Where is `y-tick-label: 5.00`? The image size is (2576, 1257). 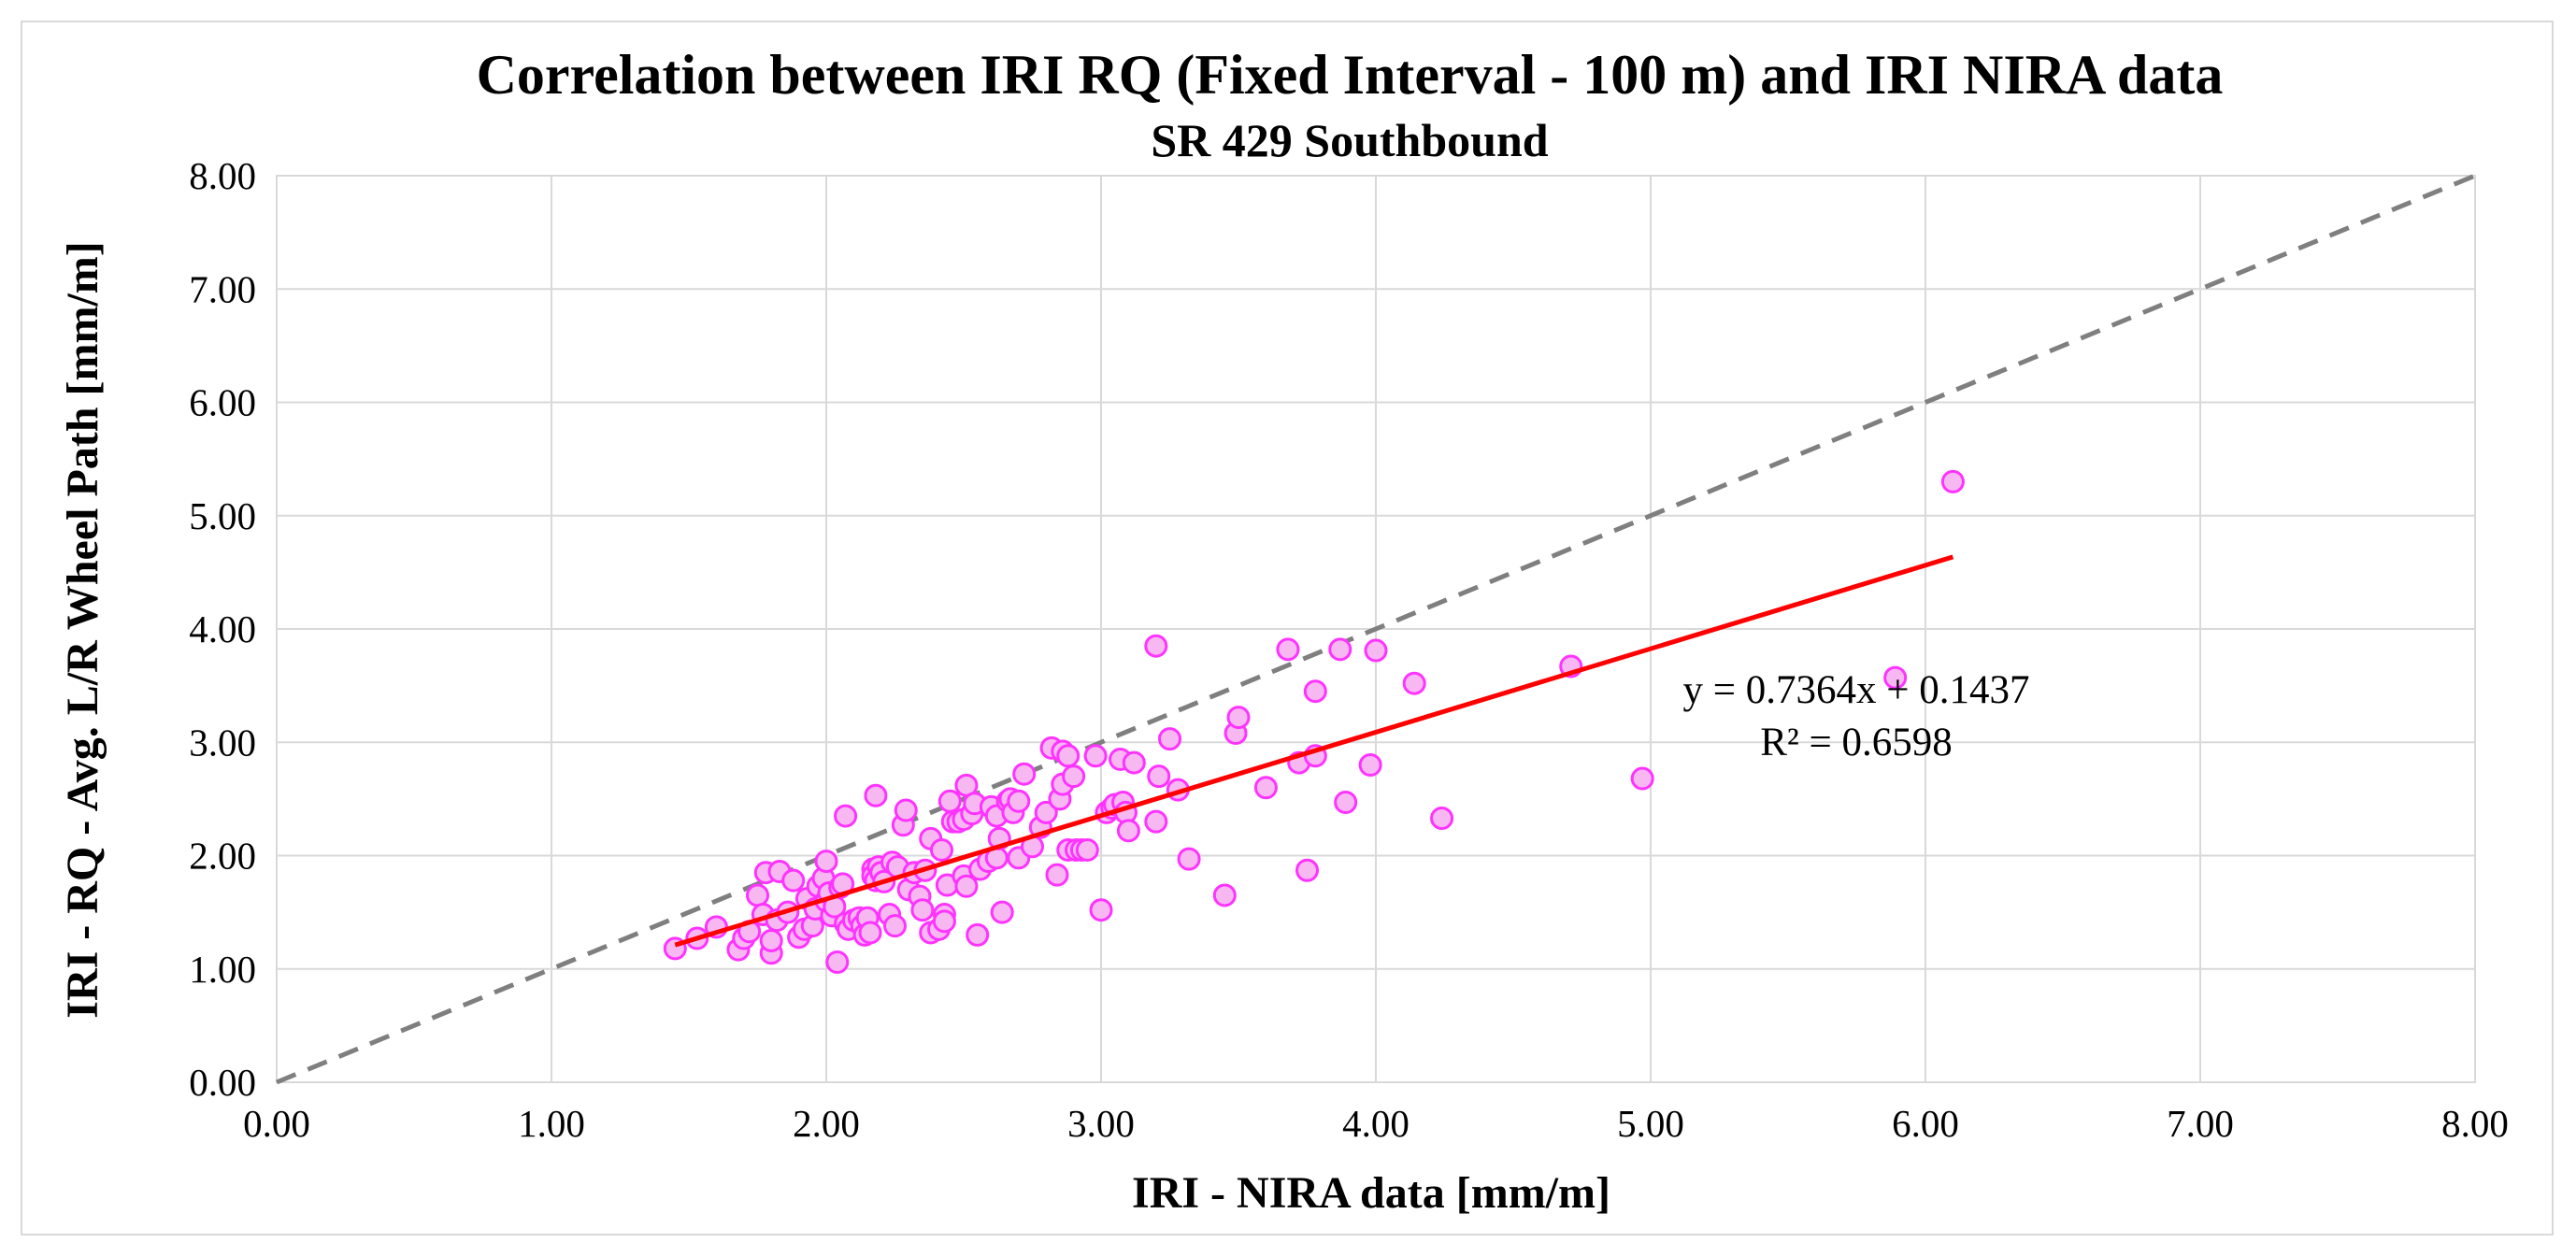
y-tick-label: 5.00 is located at coordinates (222, 515).